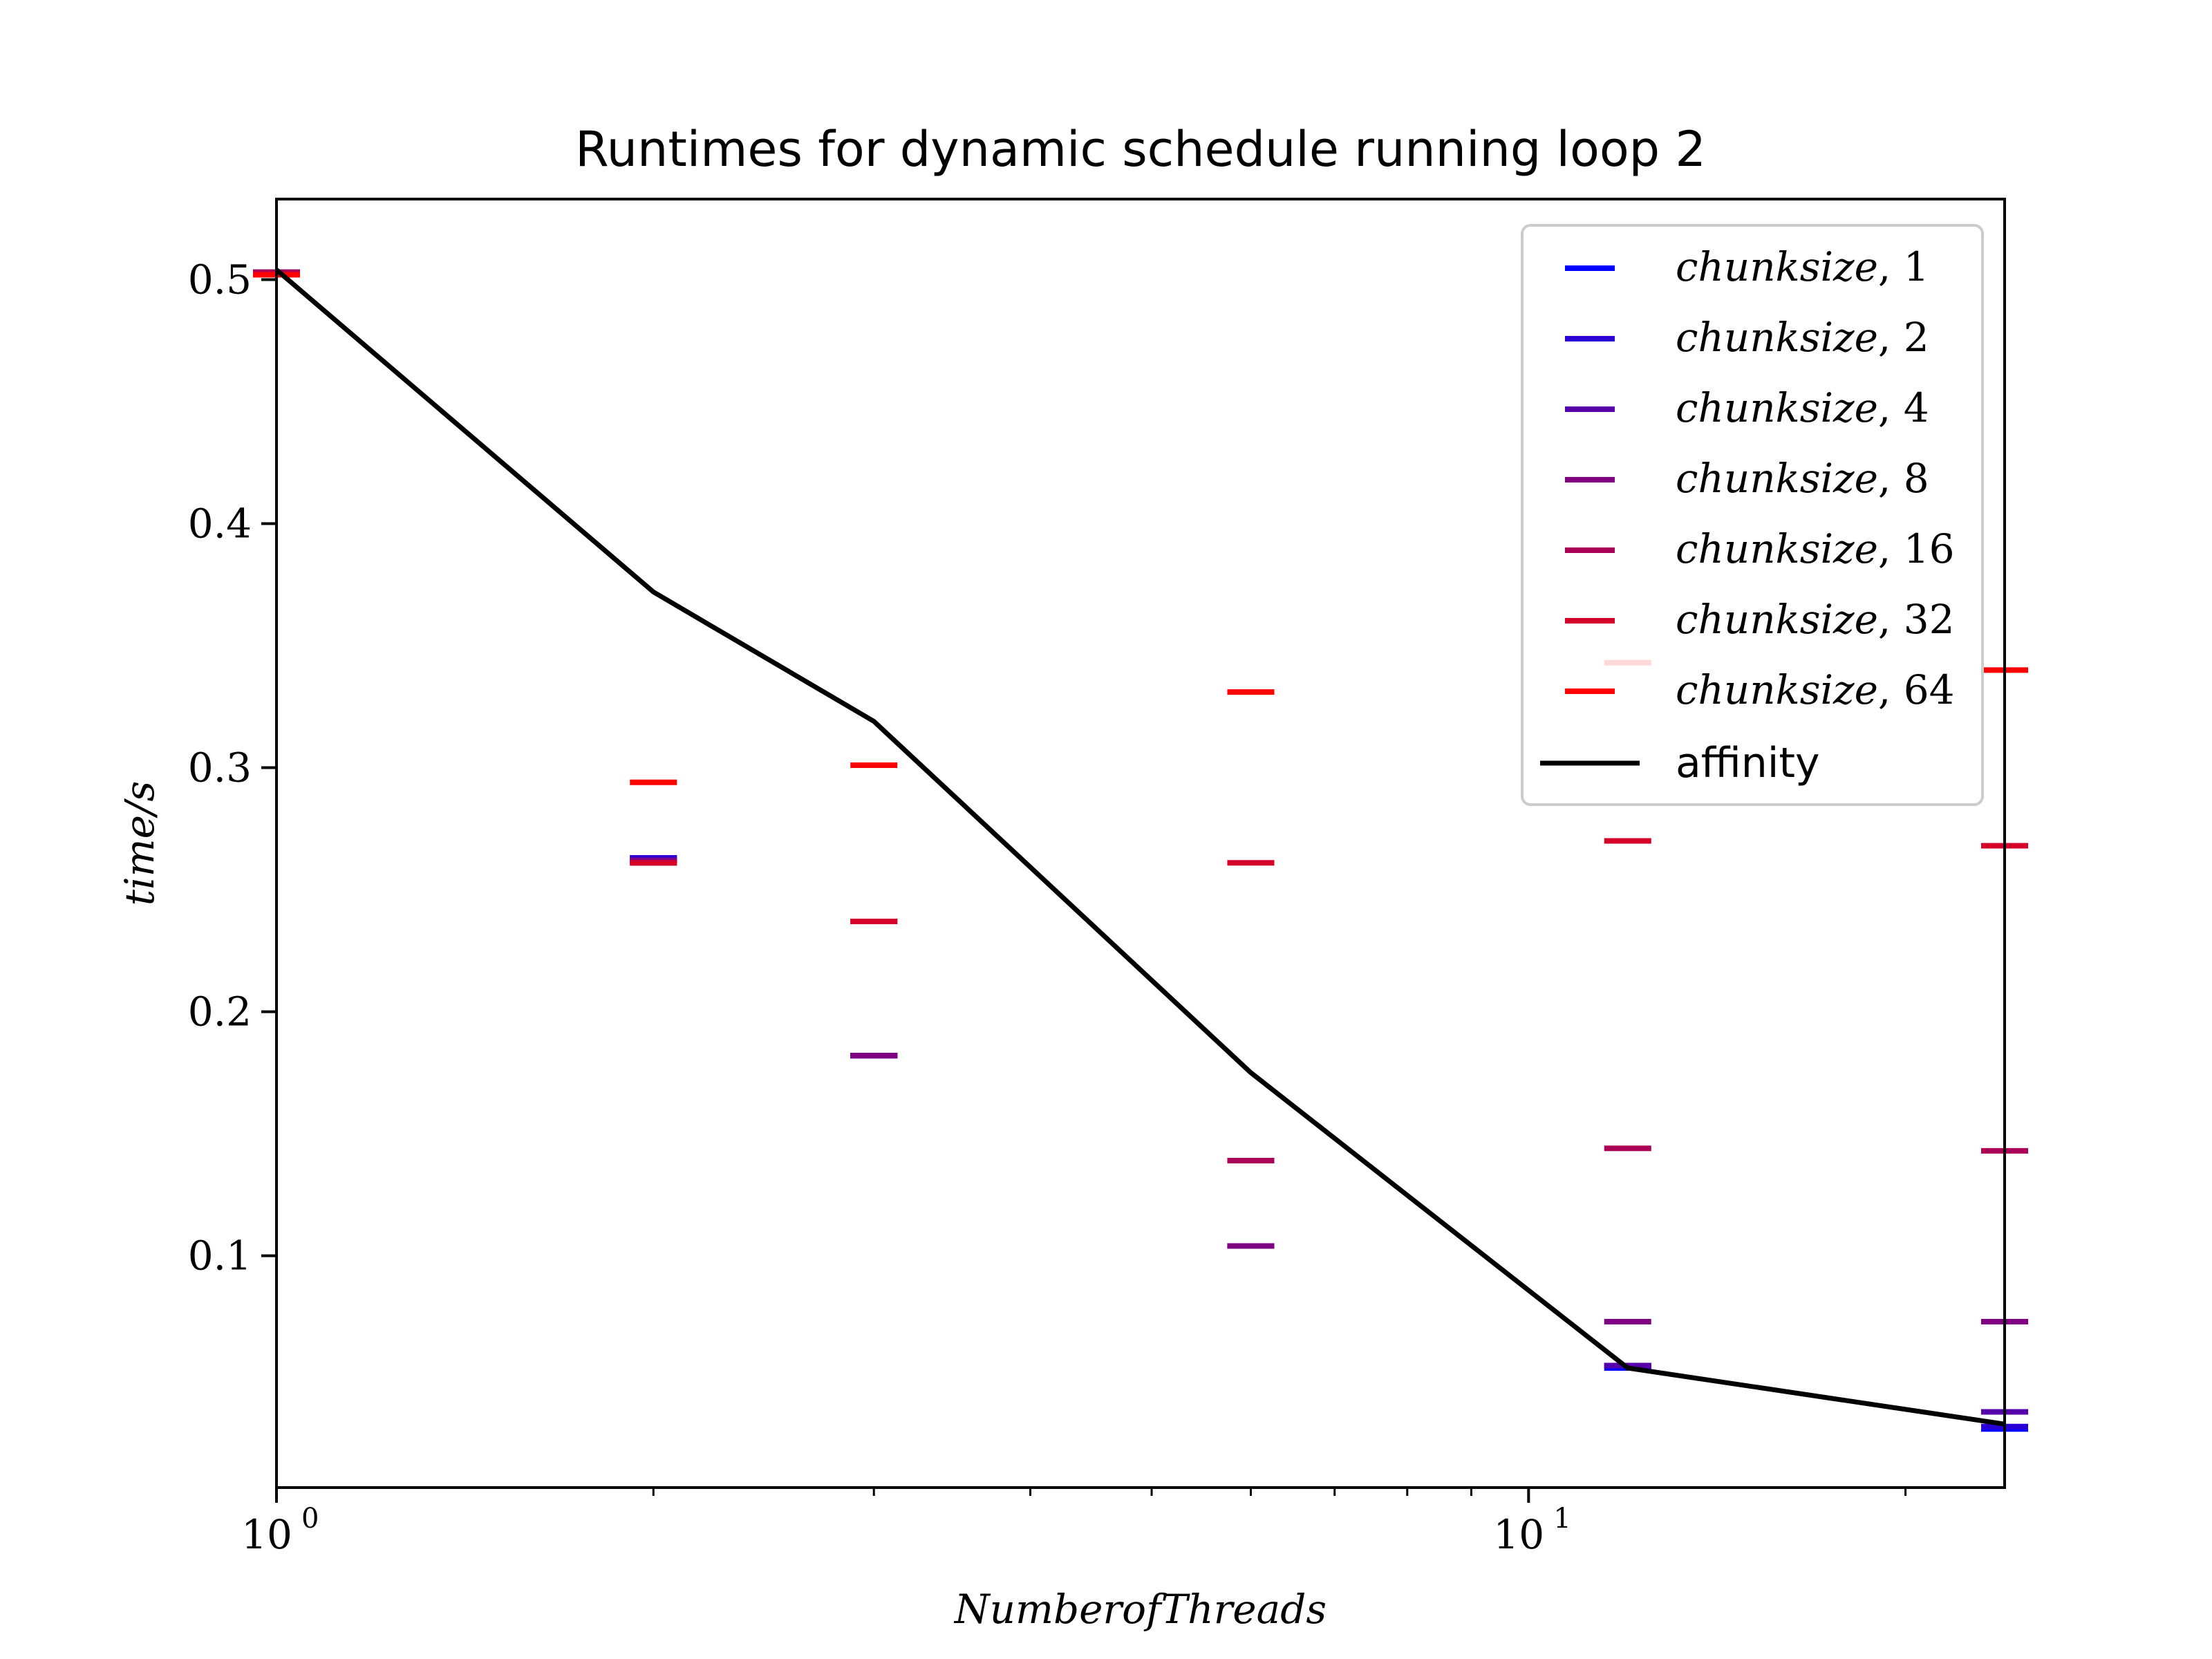  I want to click on legend-label: chunksize, 64, so click(1816, 690).